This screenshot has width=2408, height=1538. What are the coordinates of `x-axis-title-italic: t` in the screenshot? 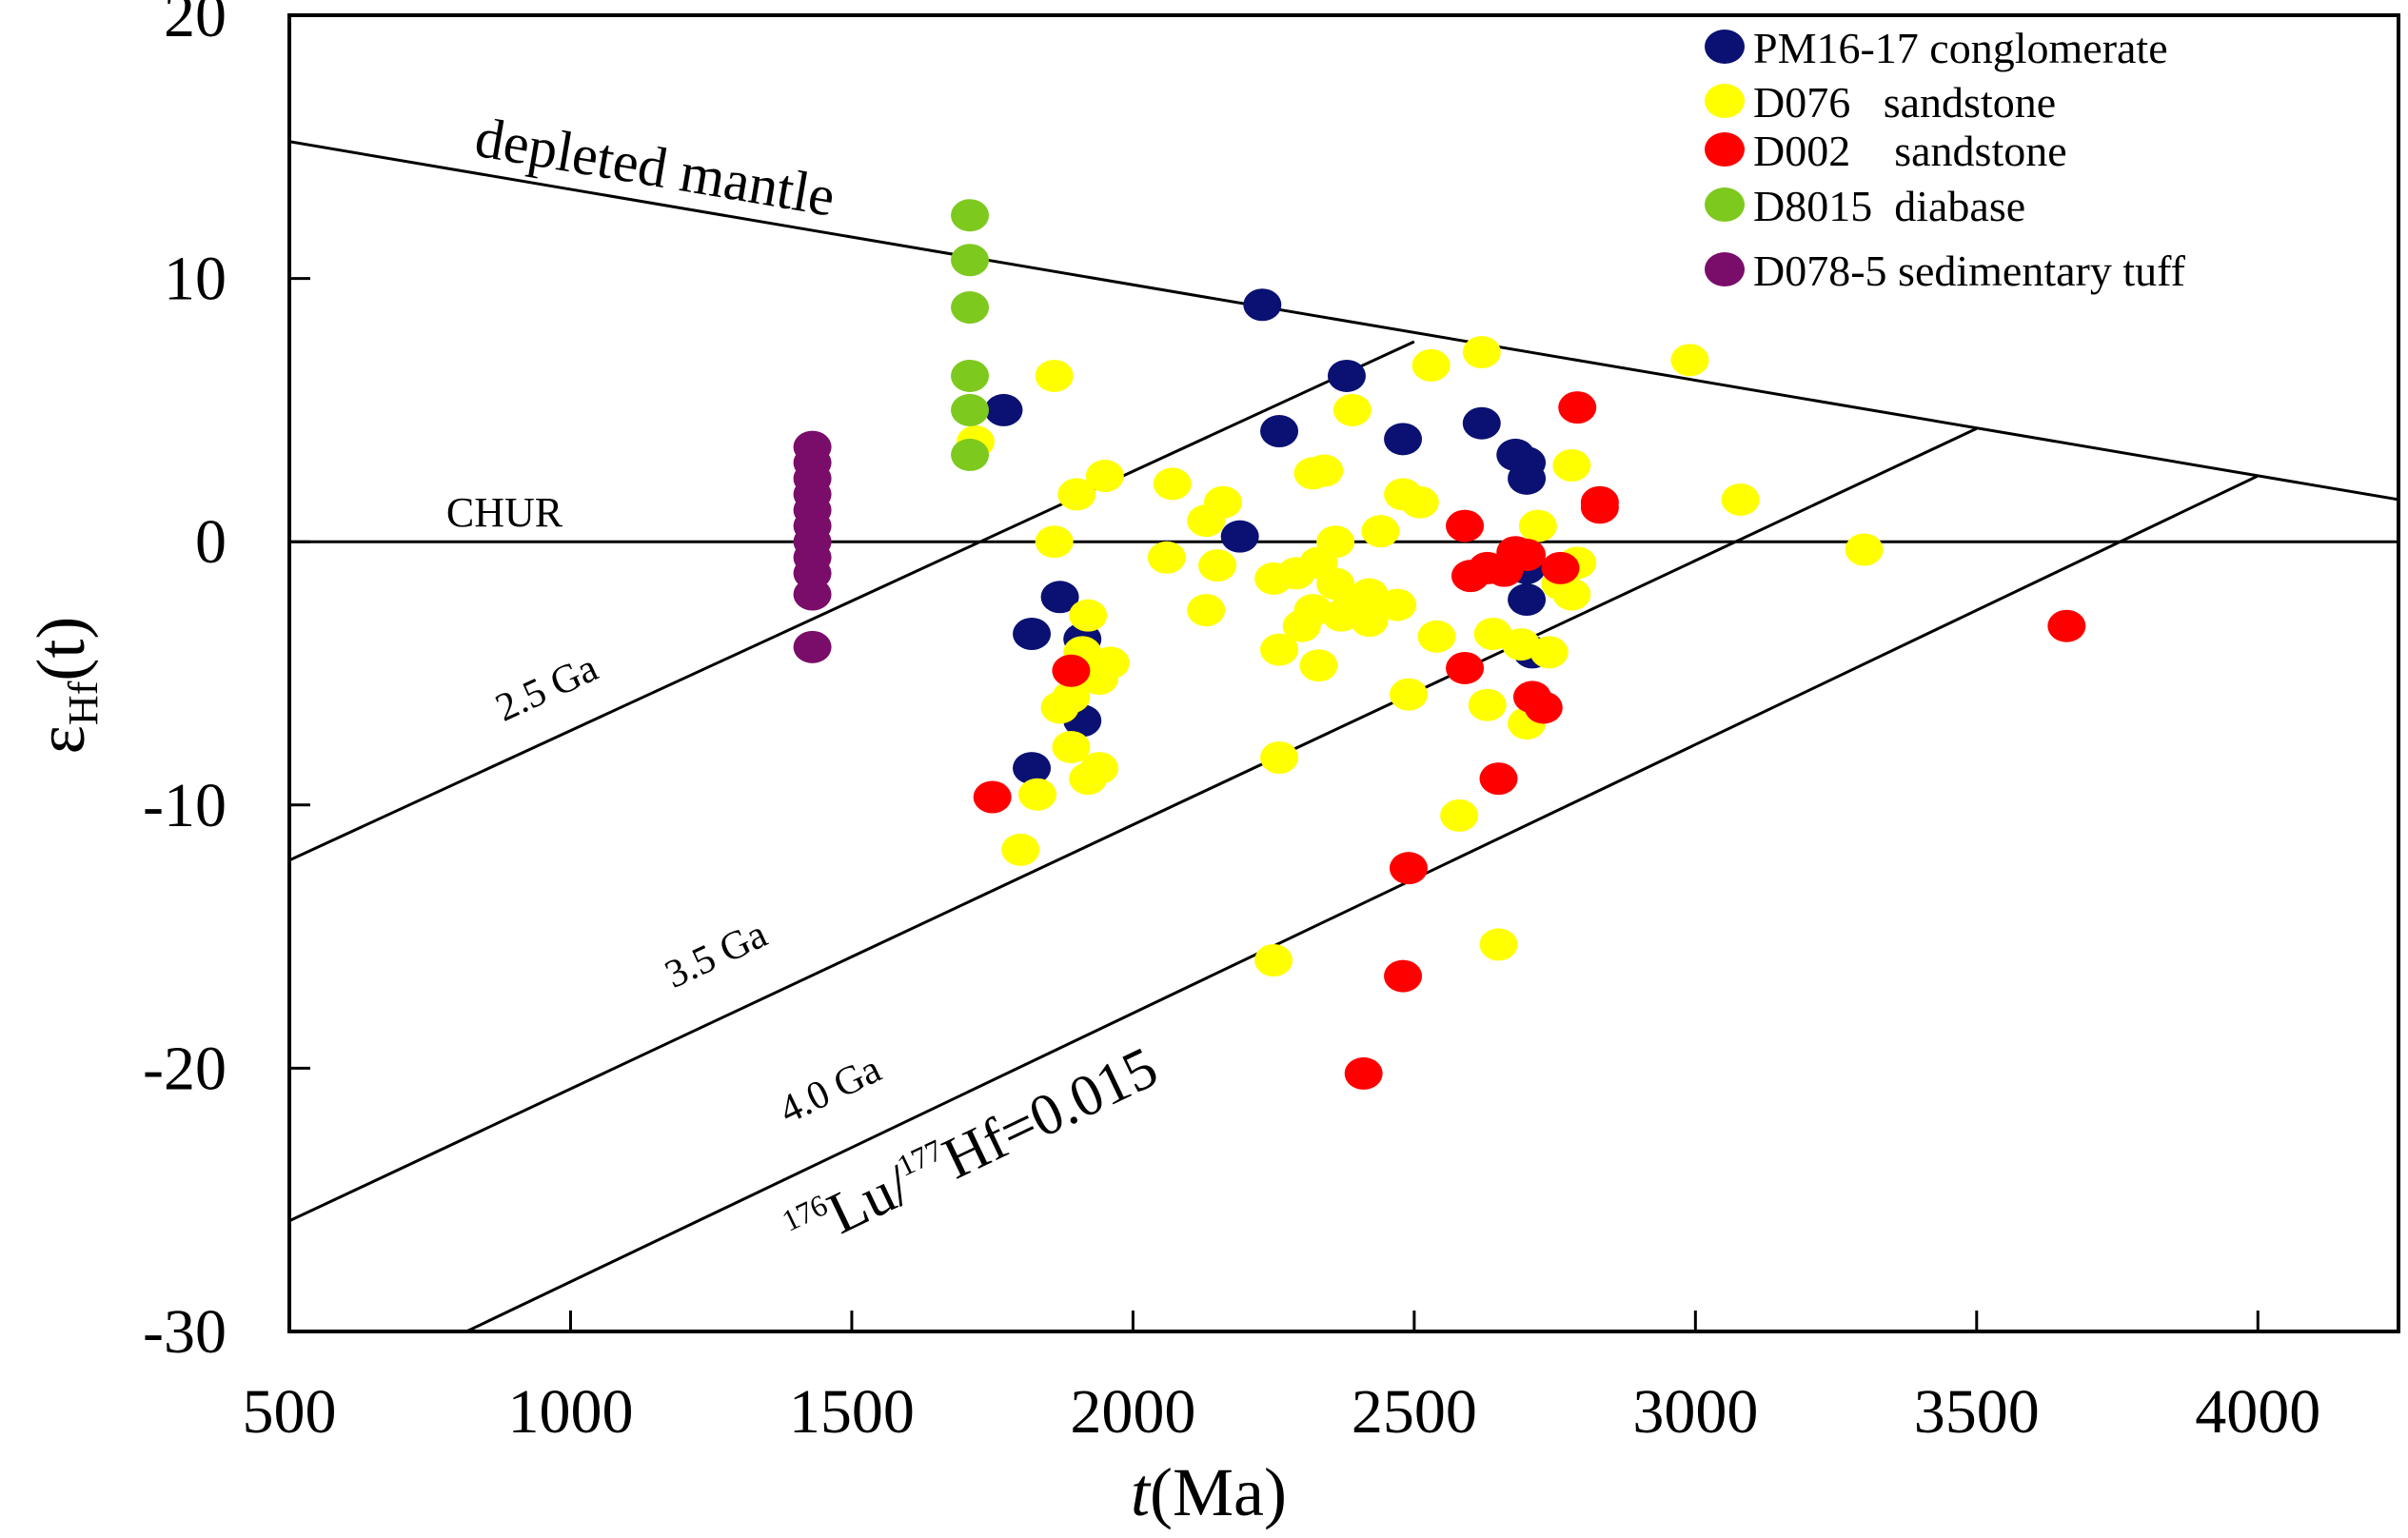 It's located at (1141, 1492).